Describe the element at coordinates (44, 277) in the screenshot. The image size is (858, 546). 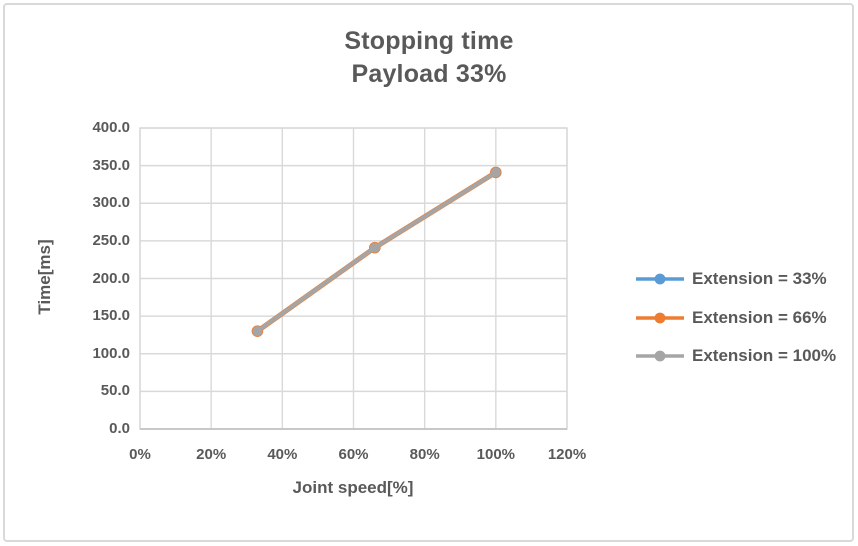
I see `y-axis-title: Time[ms]` at that location.